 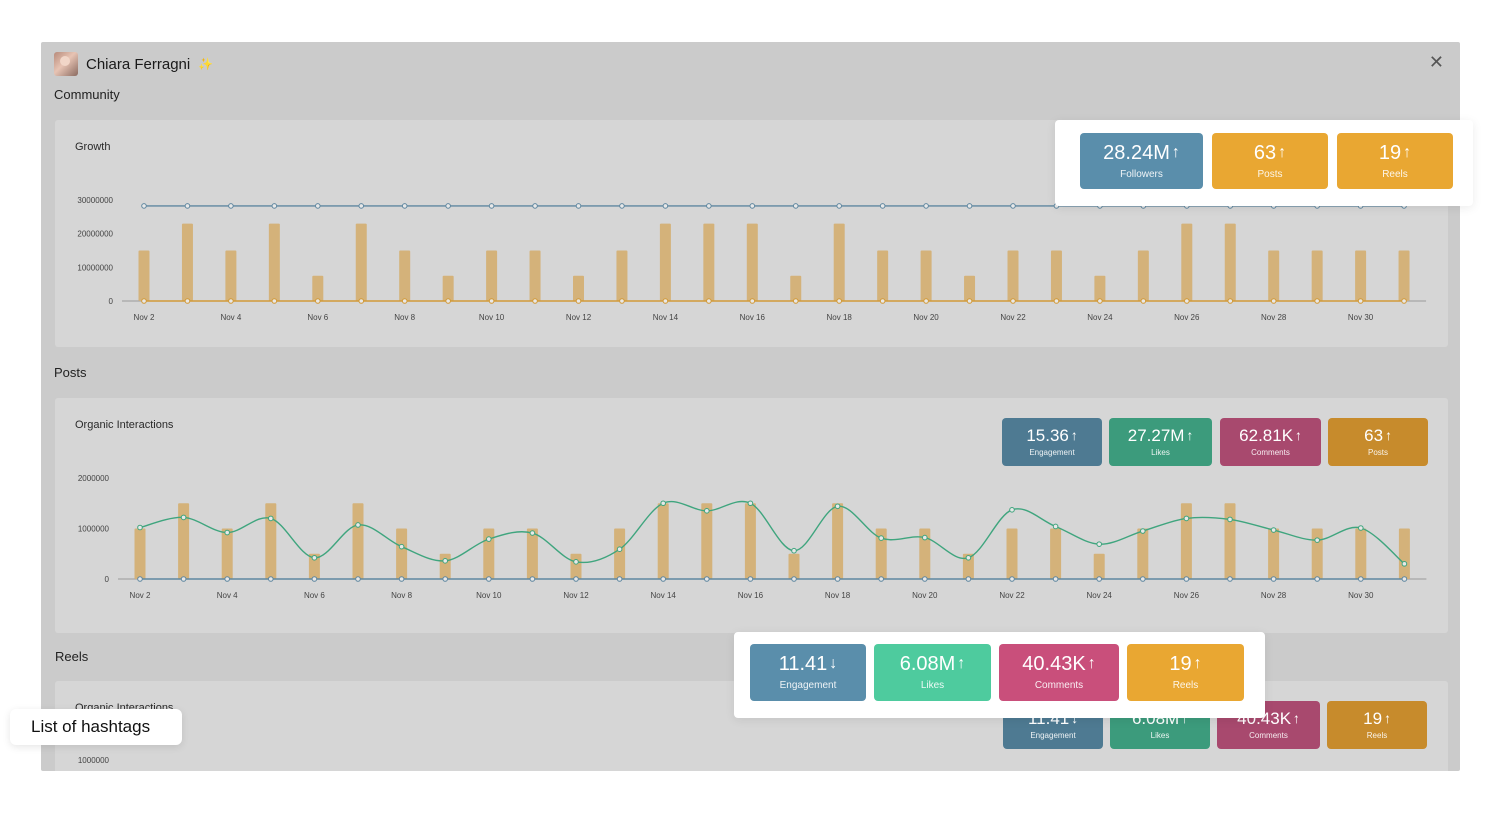 I want to click on stat-value: 15.36 ↑, so click(x=1051, y=435).